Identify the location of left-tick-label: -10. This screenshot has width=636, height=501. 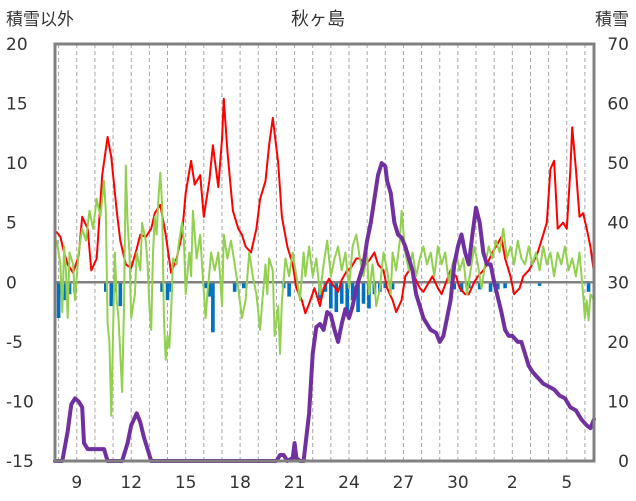
(20, 402).